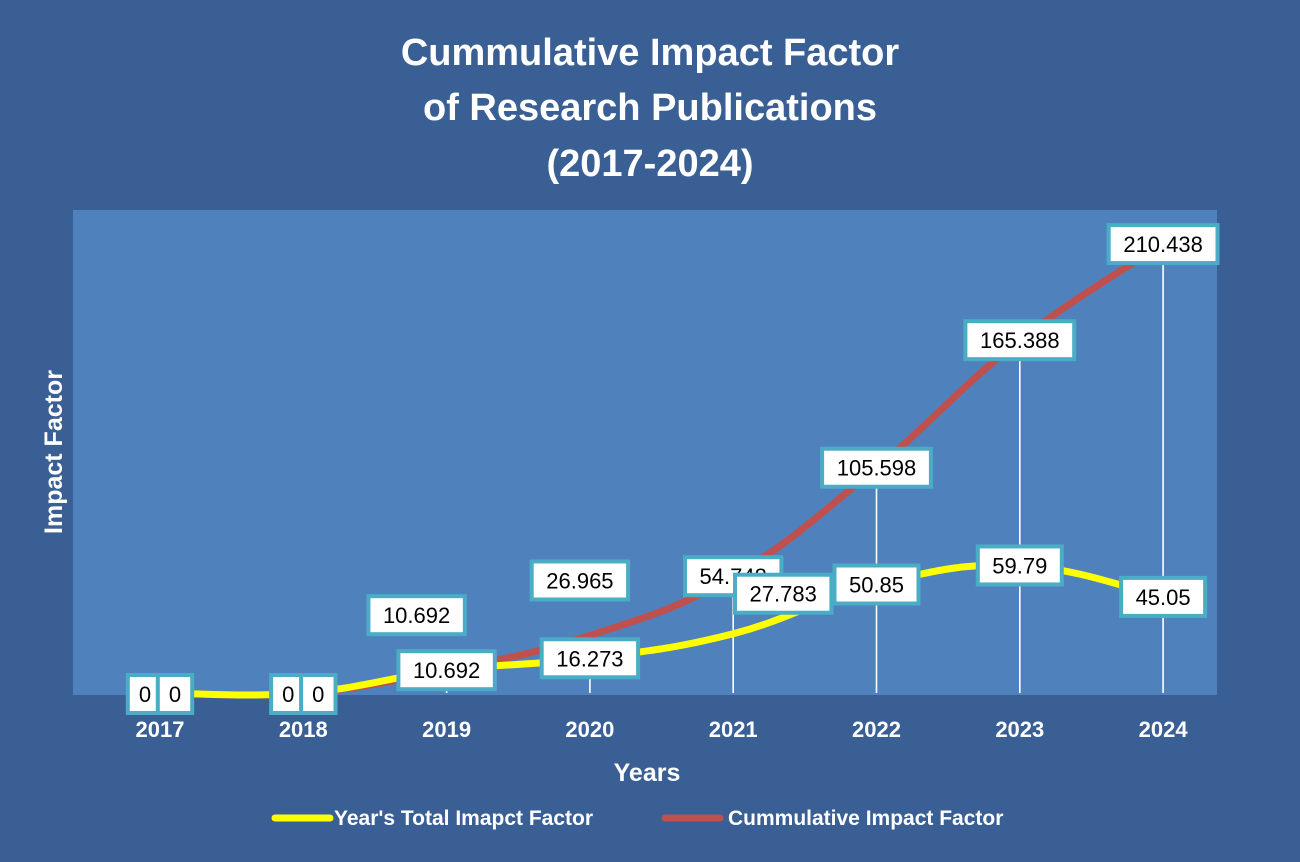 Image resolution: width=1300 pixels, height=862 pixels. I want to click on data-label-cumulative-2018: 0, so click(318, 694).